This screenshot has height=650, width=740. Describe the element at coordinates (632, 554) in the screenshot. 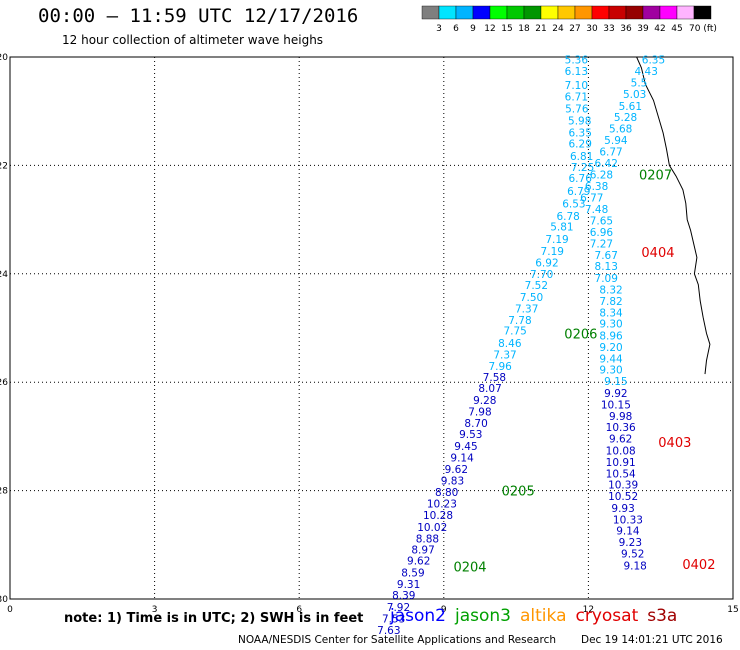

I see `wave-height-label: 9.52` at that location.